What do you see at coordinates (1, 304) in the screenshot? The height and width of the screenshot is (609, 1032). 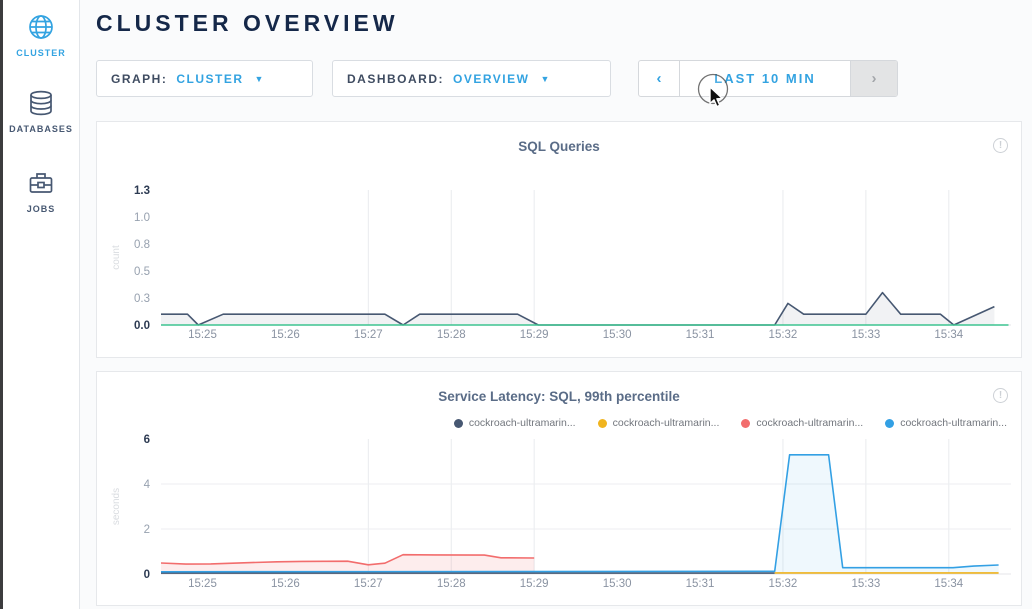 I see `window-edge-strip` at bounding box center [1, 304].